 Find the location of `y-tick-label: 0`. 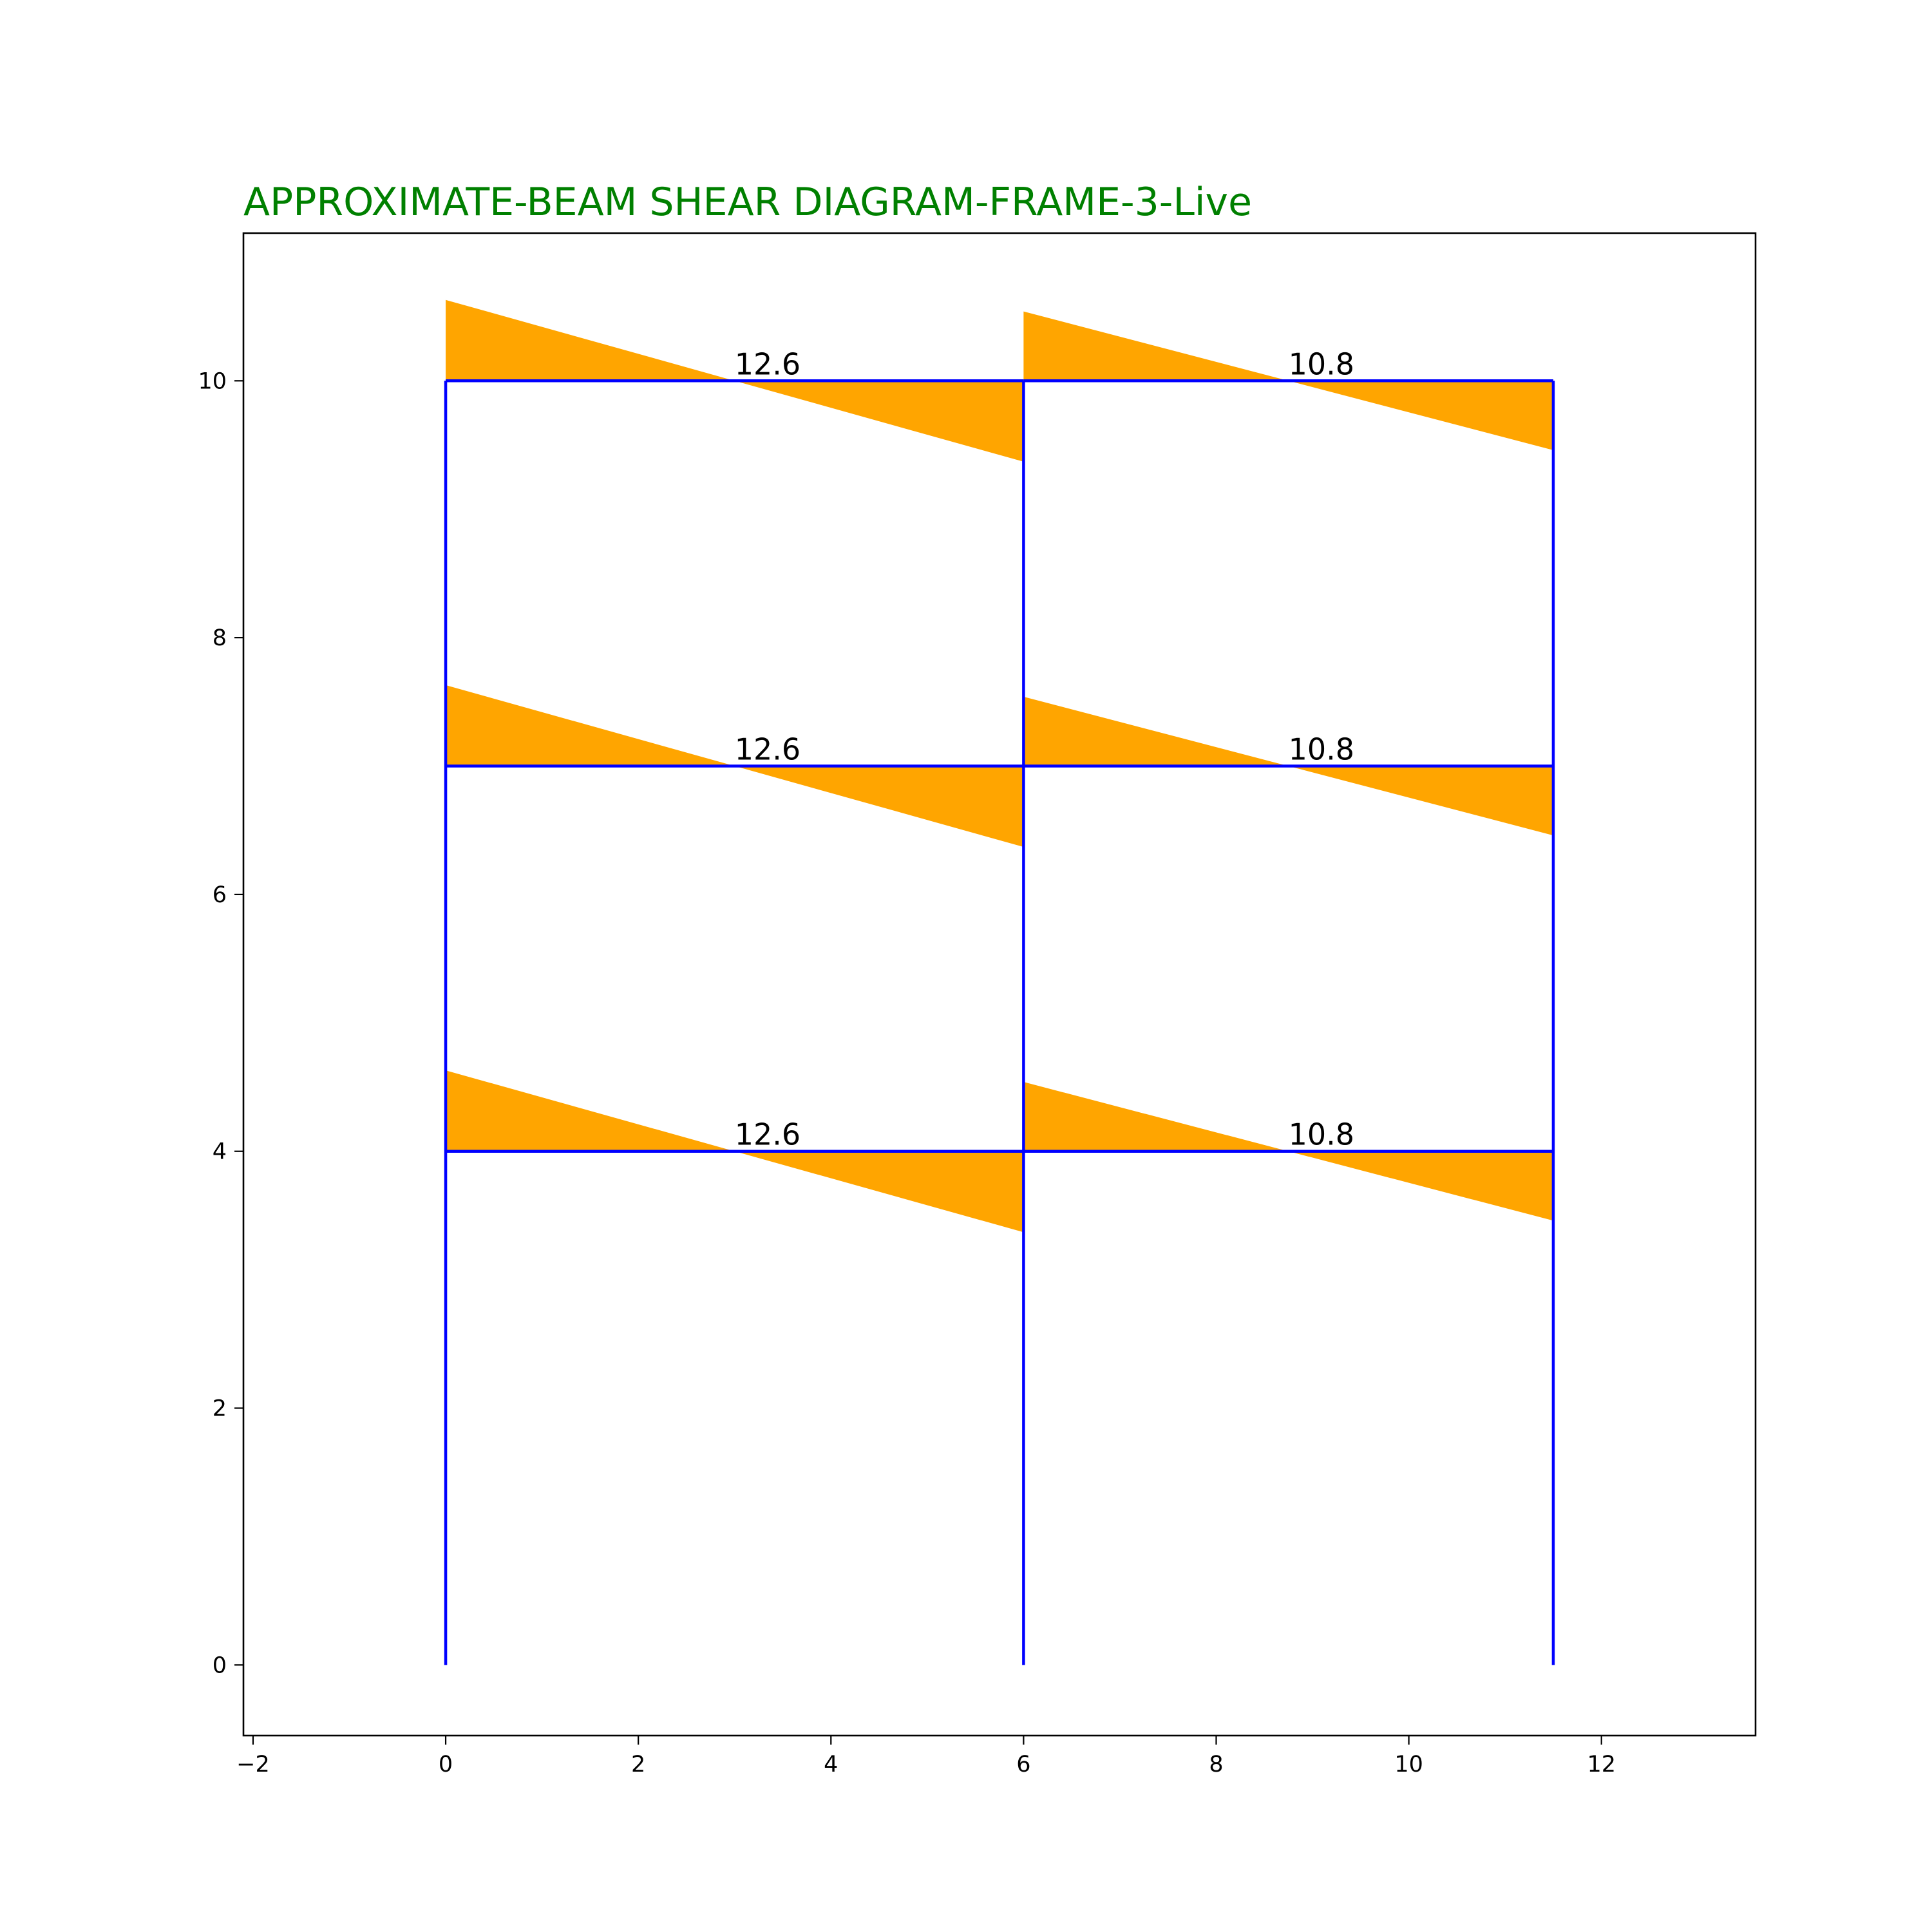

y-tick-label: 0 is located at coordinates (220, 1665).